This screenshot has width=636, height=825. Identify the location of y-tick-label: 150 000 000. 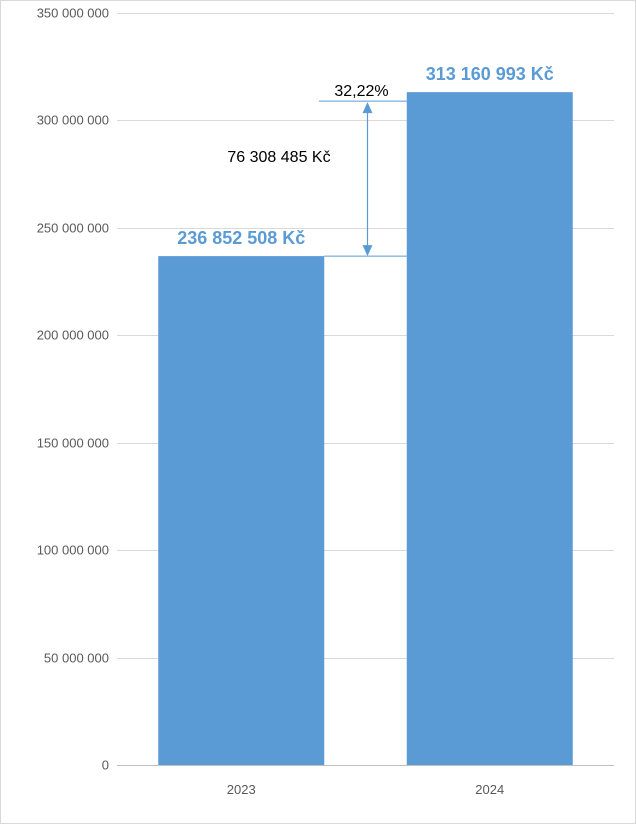
(73, 443).